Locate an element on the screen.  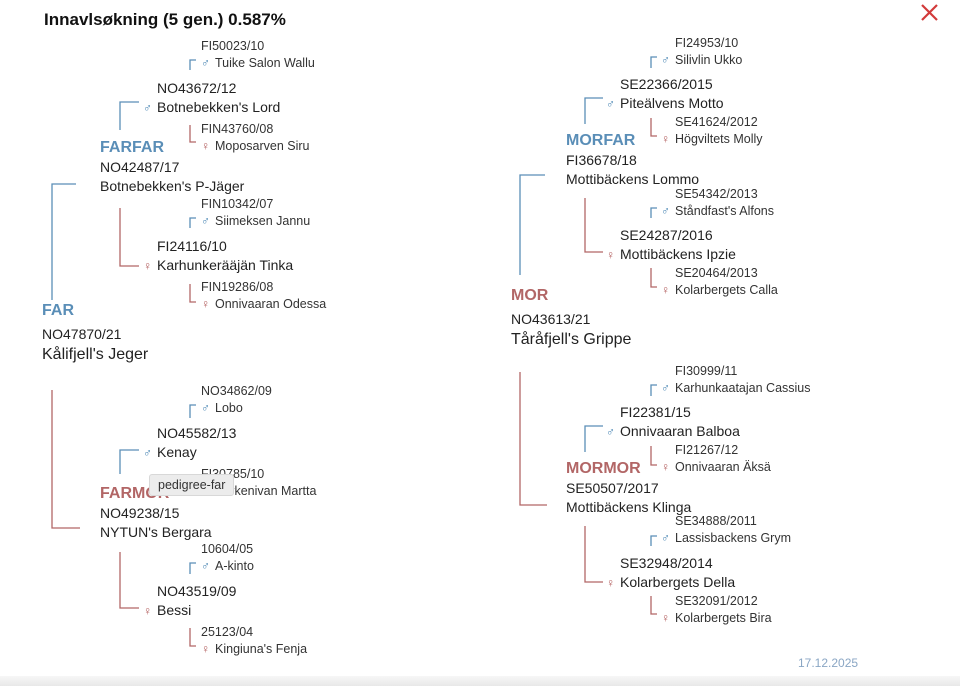
pedigree-ancestor: SE20464/2013 ♀ Kolarbergets Calla is located at coordinates (719, 282).